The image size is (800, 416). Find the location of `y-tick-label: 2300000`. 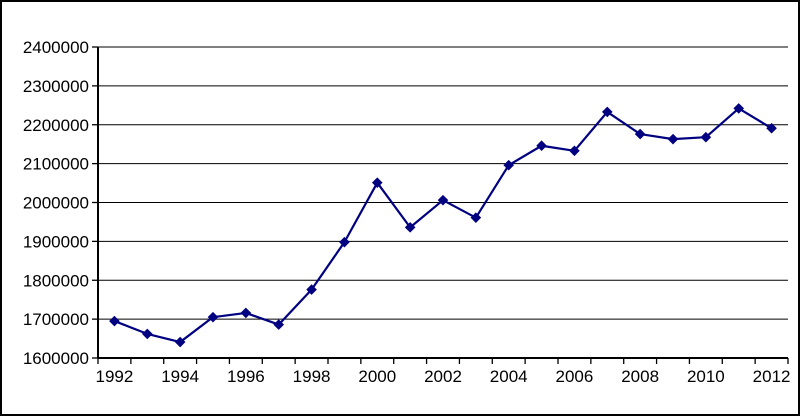

y-tick-label: 2300000 is located at coordinates (56, 86).